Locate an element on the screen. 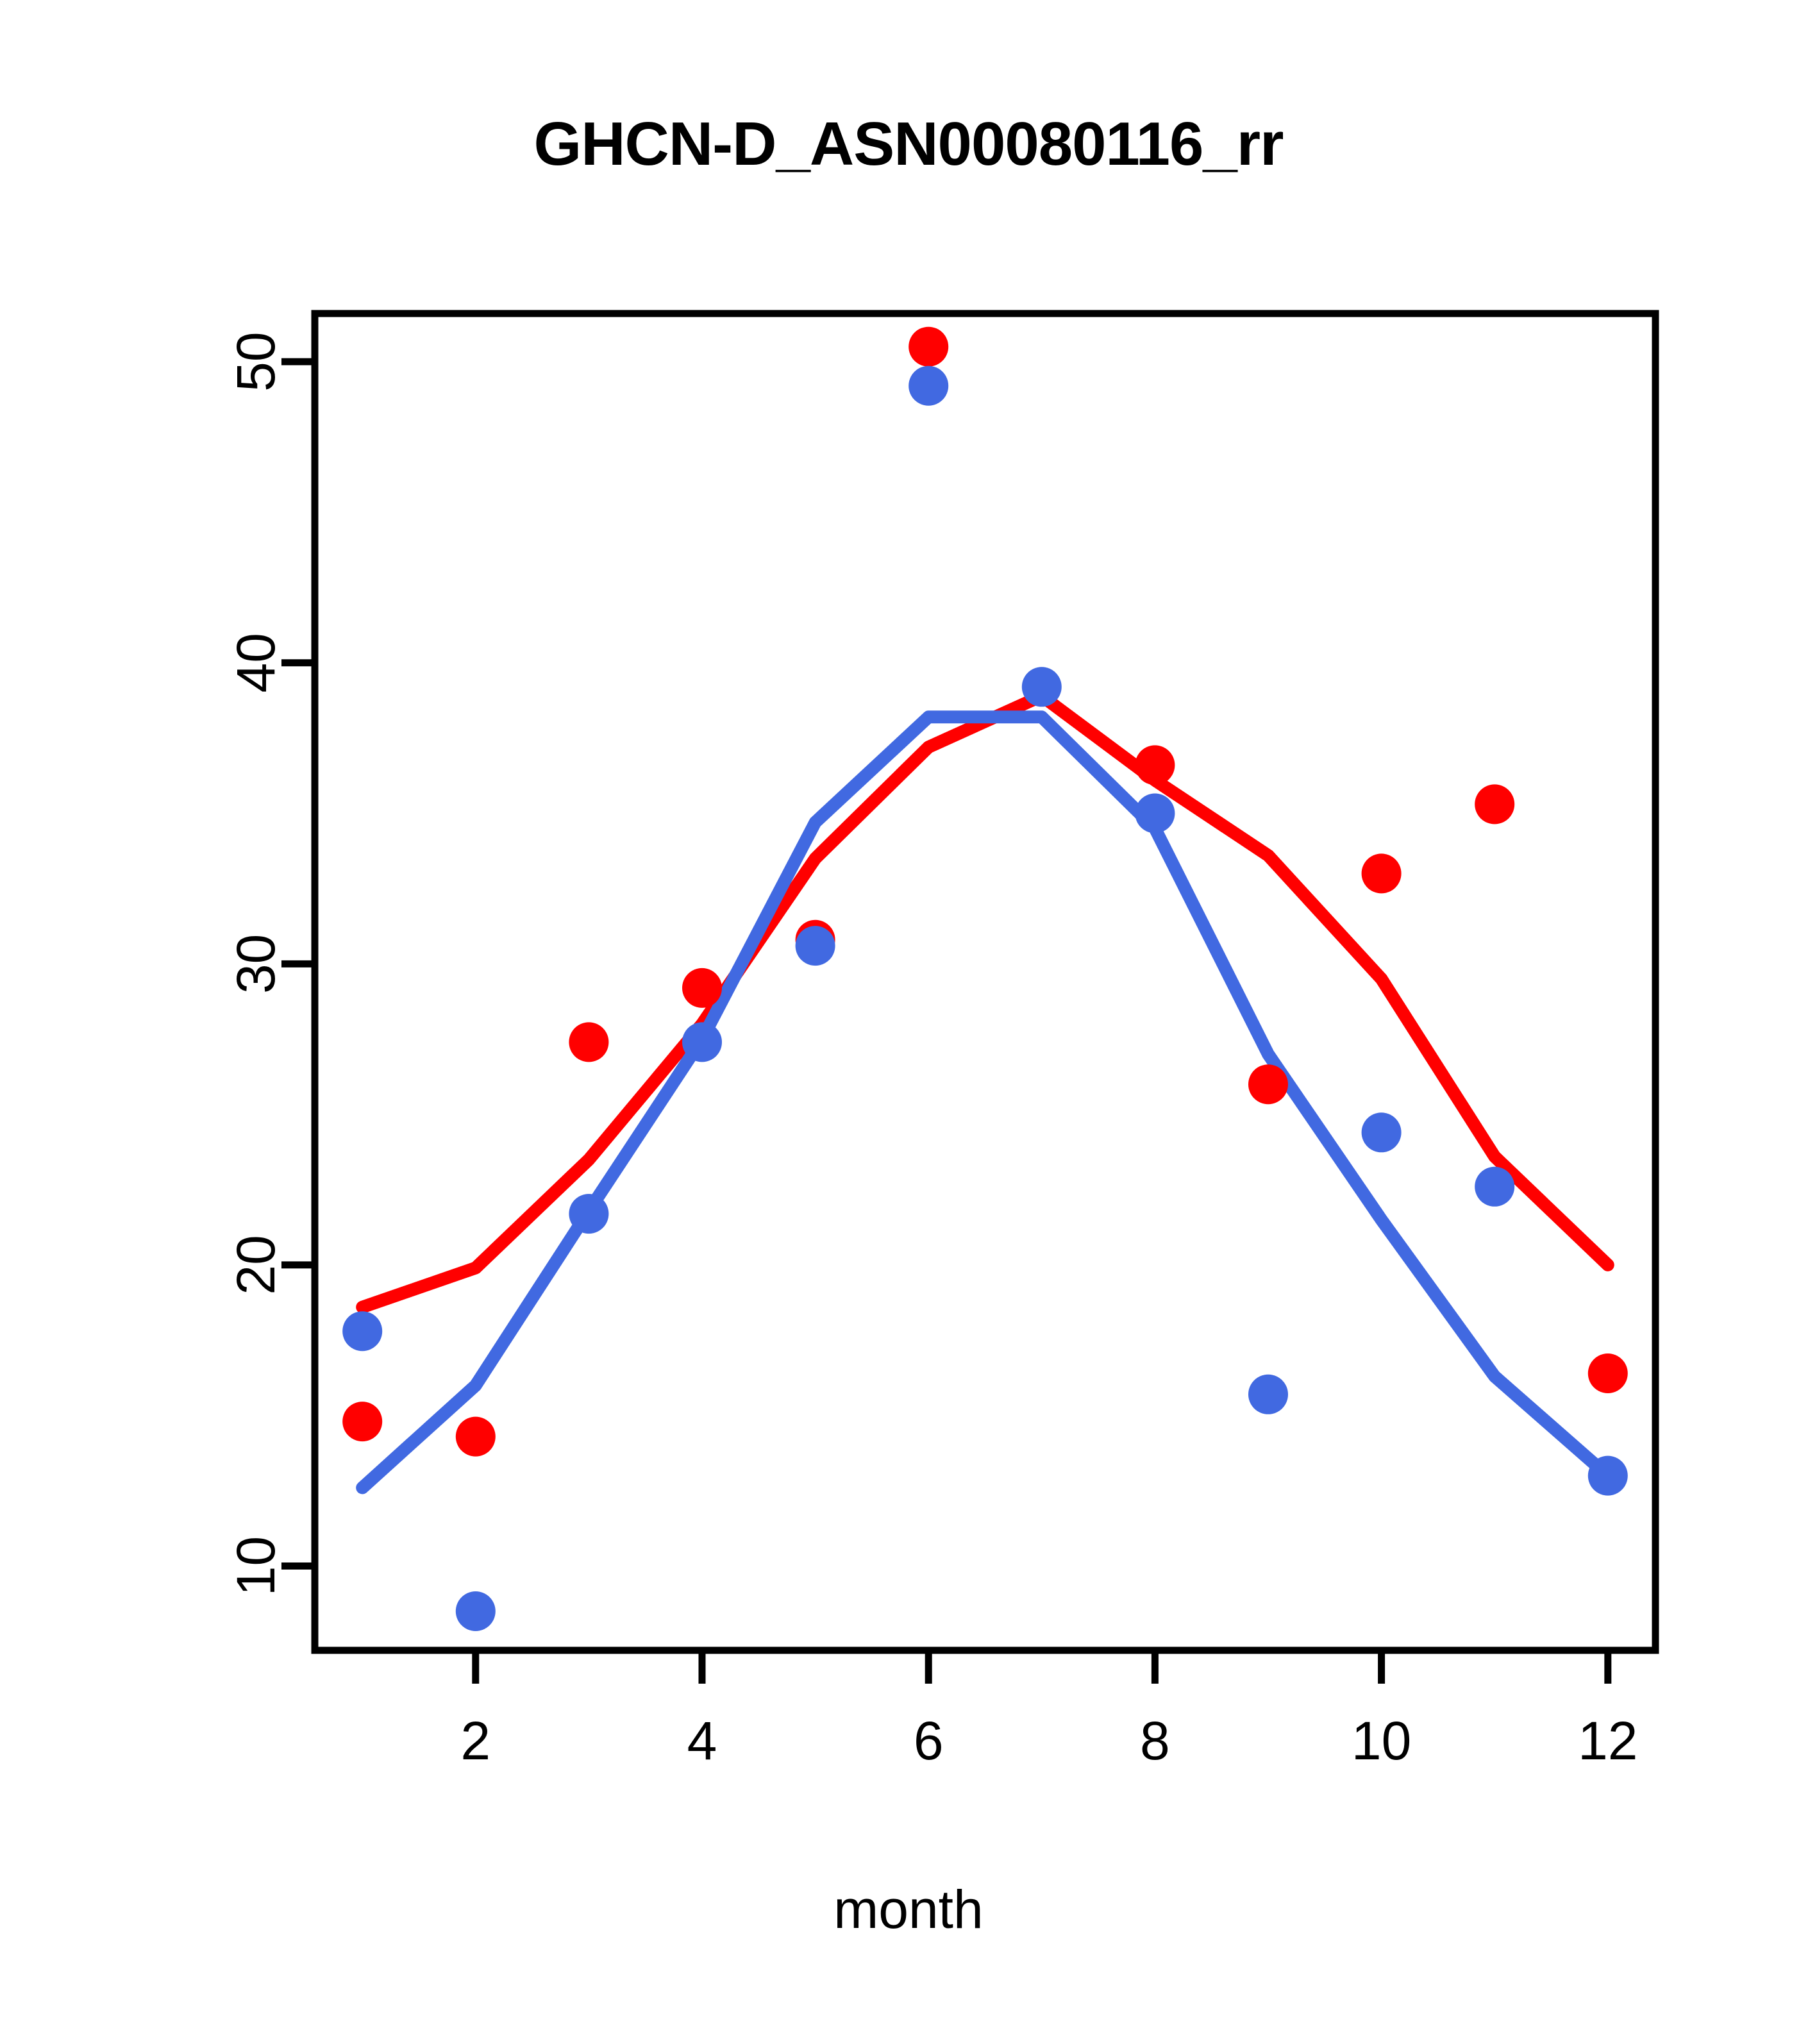  x-axis-tick-label: 10 is located at coordinates (1381, 1741).